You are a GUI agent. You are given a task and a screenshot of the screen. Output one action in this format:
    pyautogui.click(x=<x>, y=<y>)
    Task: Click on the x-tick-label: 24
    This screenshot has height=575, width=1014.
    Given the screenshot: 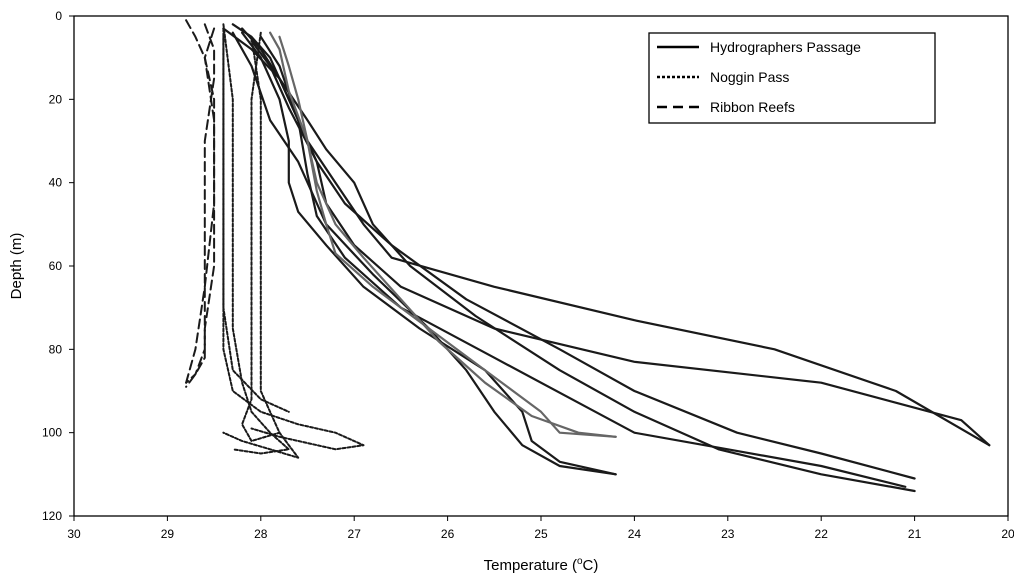 What is the action you would take?
    pyautogui.click(x=635, y=534)
    